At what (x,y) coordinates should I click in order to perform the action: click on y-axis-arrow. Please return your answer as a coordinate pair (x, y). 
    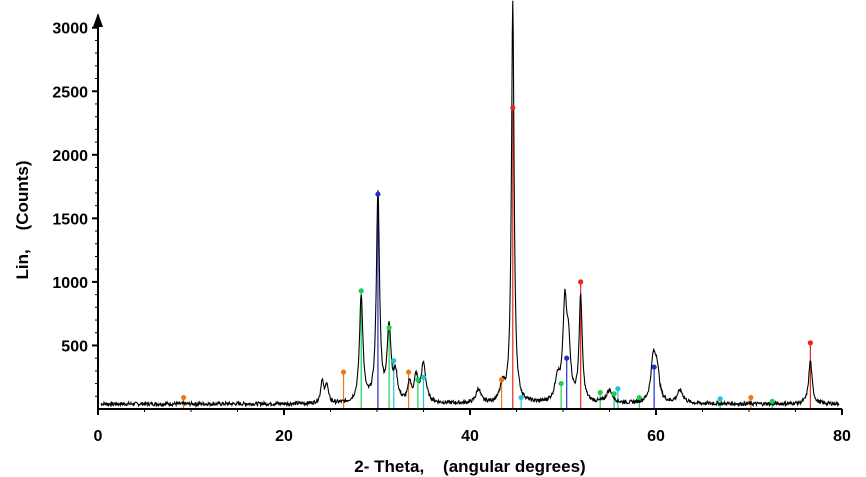
    Looking at the image, I should click on (98, 20).